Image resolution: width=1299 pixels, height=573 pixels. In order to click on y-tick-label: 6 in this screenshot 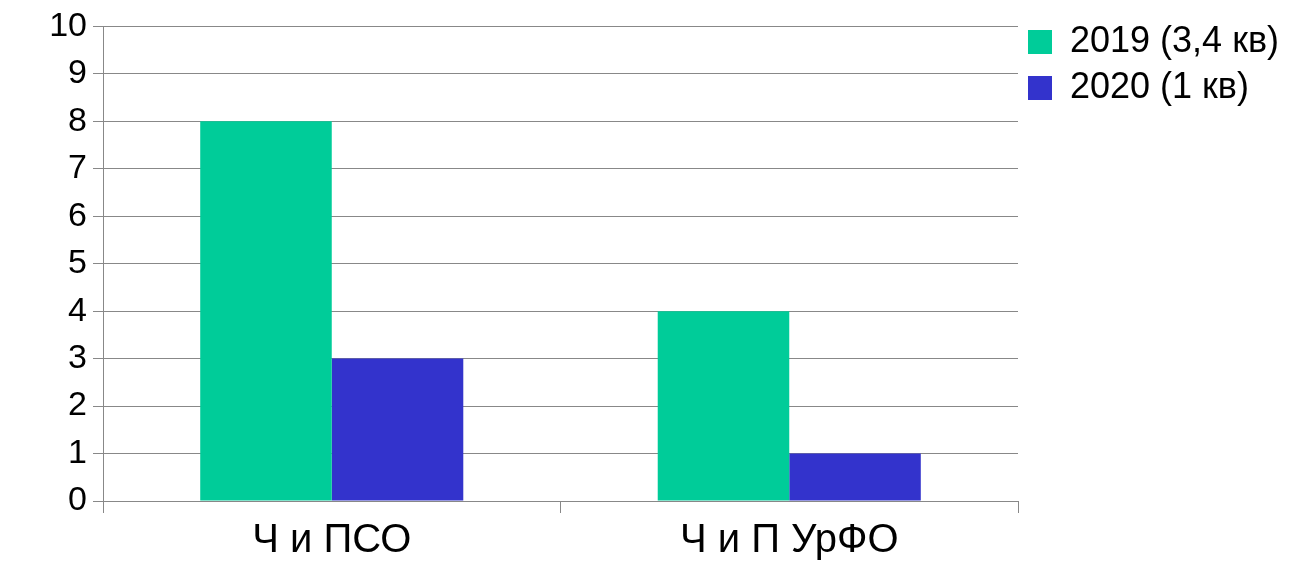, I will do `click(77, 213)`.